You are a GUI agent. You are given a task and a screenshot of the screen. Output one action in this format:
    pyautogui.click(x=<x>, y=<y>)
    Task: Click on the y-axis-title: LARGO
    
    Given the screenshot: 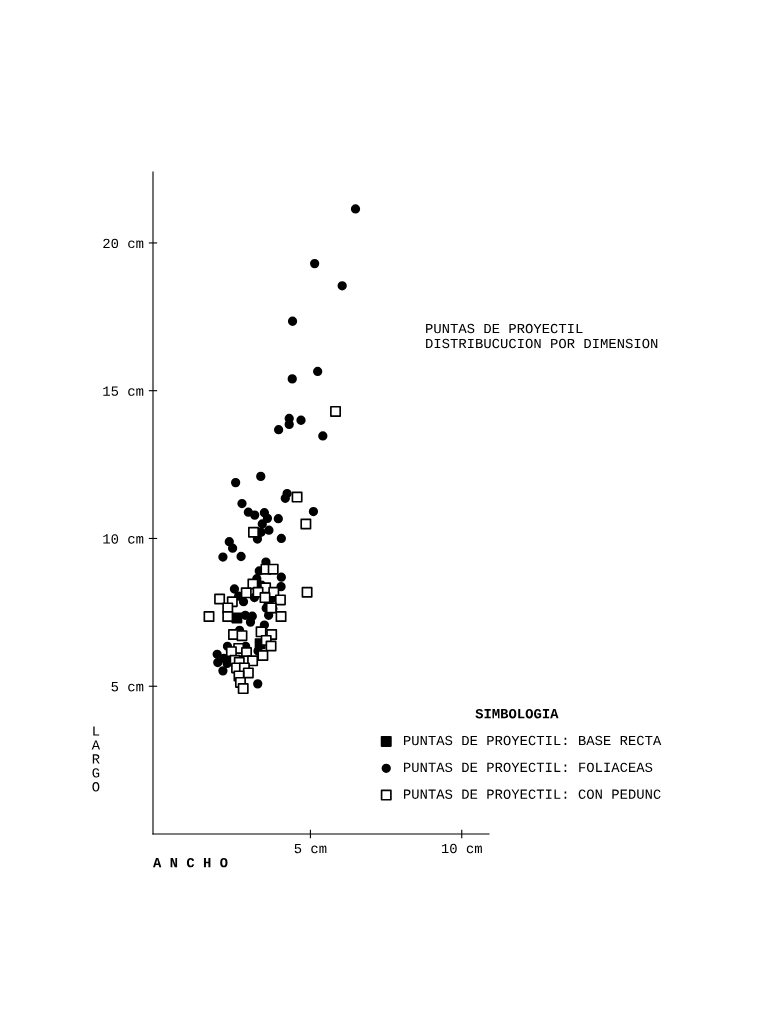 What is the action you would take?
    pyautogui.click(x=96, y=759)
    